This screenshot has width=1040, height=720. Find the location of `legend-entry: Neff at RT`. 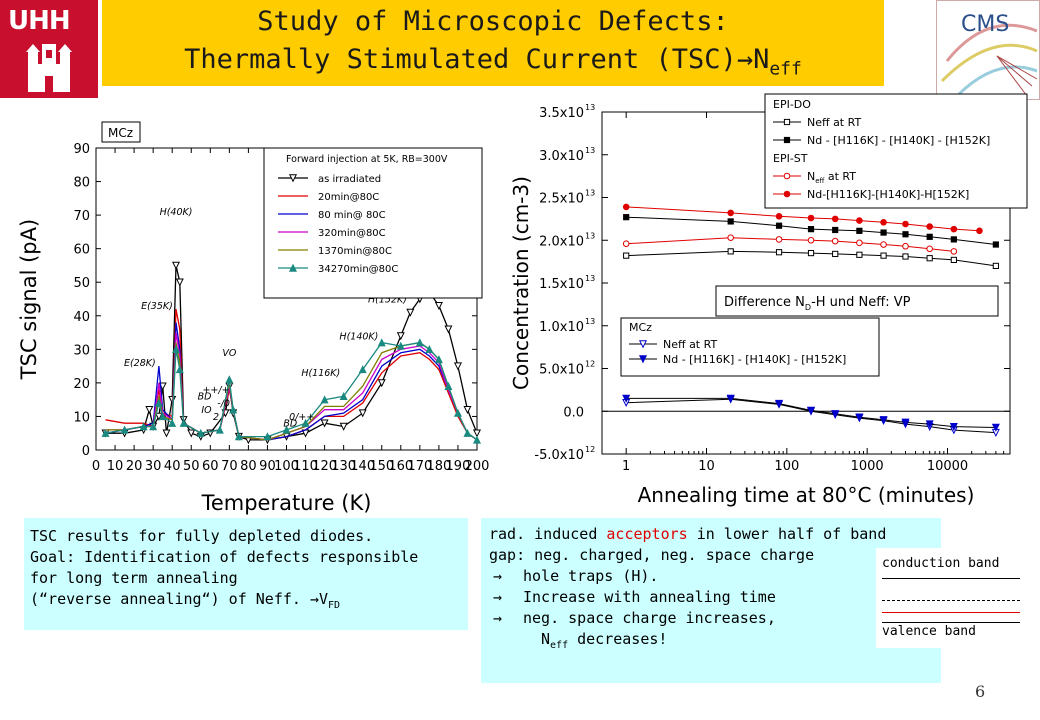

legend-entry: Neff at RT is located at coordinates (831, 177).